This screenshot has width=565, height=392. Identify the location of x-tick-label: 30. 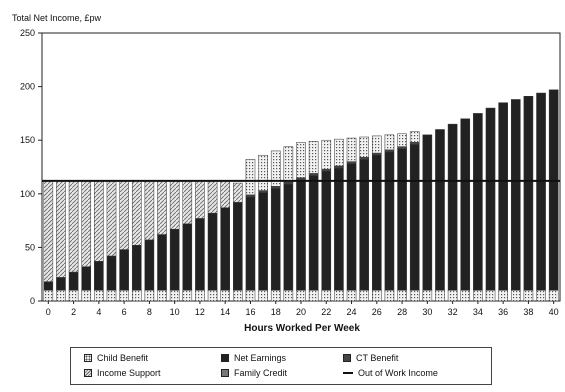
(427, 312).